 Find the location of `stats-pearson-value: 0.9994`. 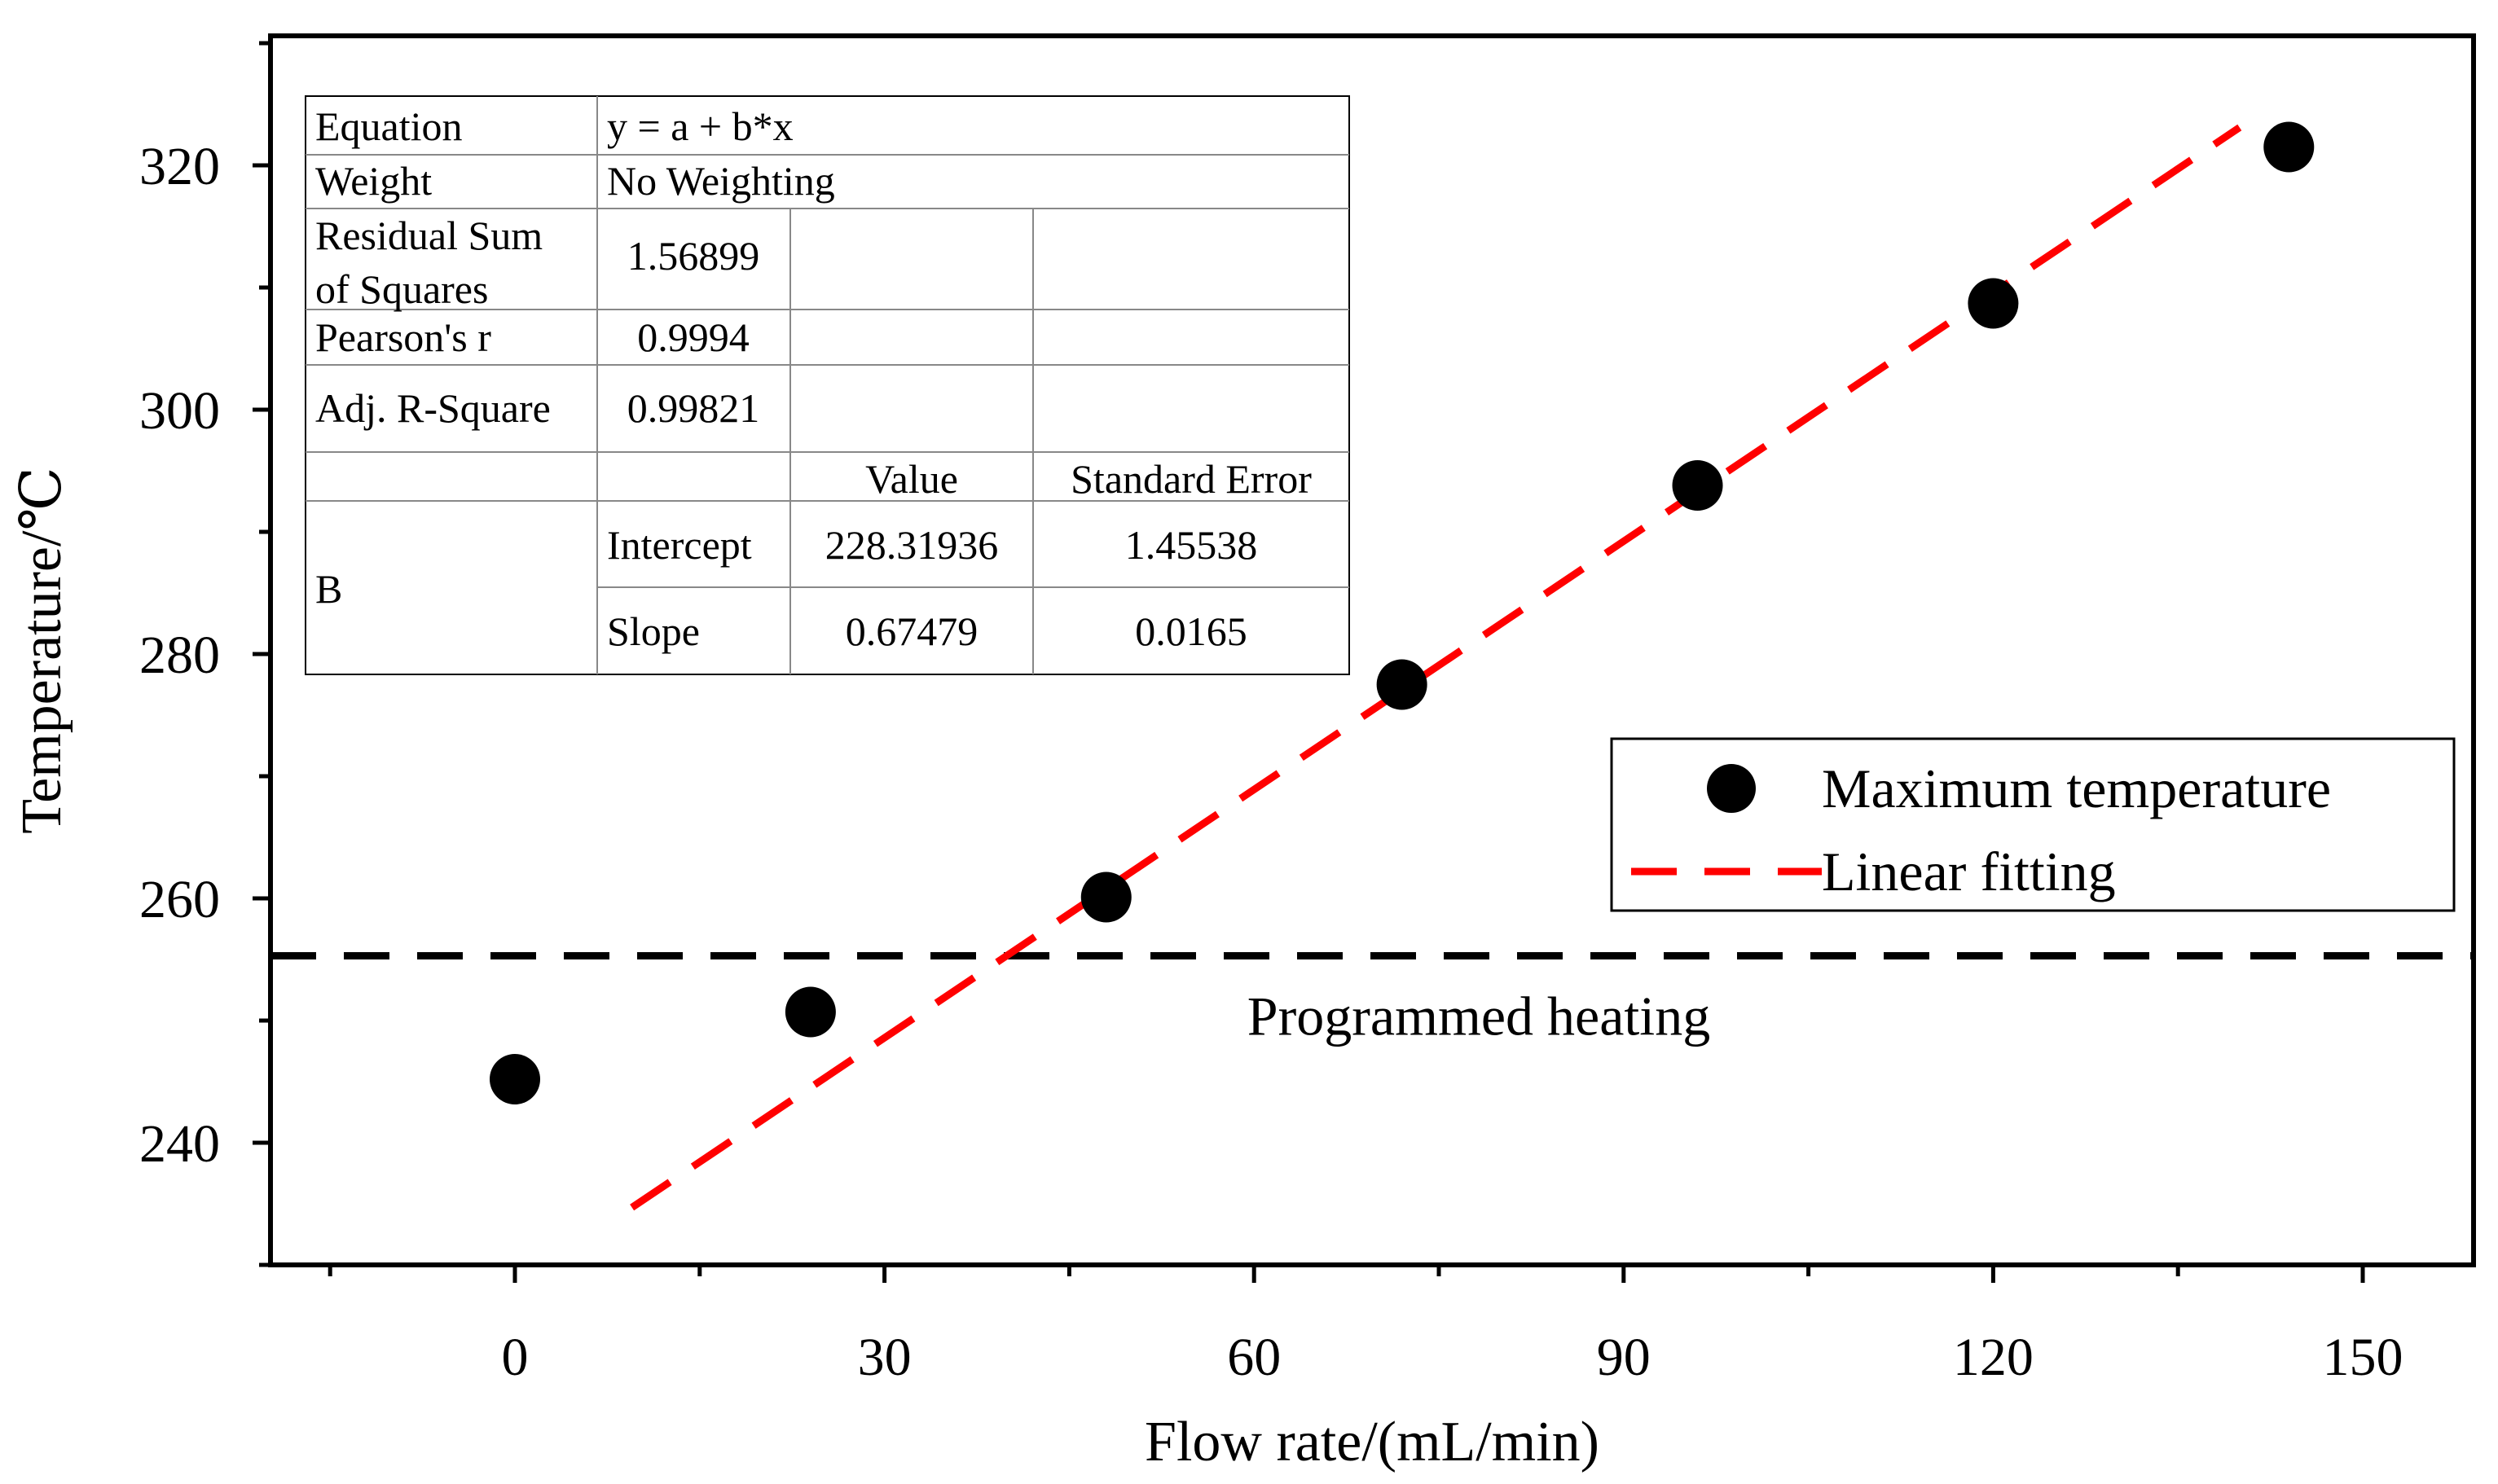

stats-pearson-value: 0.9994 is located at coordinates (693, 337).